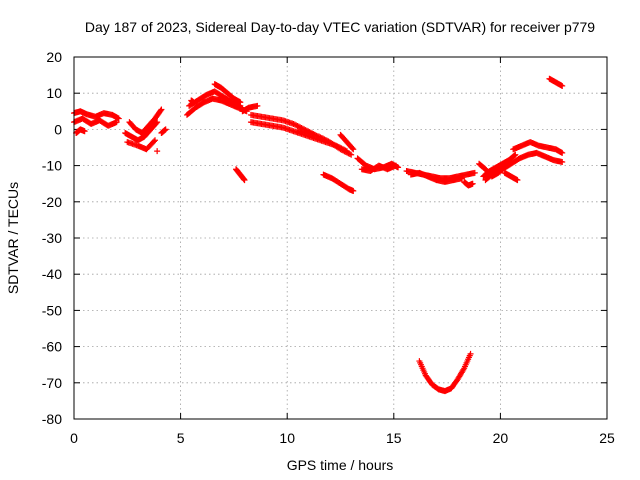 This screenshot has height=480, width=640. Describe the element at coordinates (52, 419) in the screenshot. I see `y-tick-label: -80` at that location.